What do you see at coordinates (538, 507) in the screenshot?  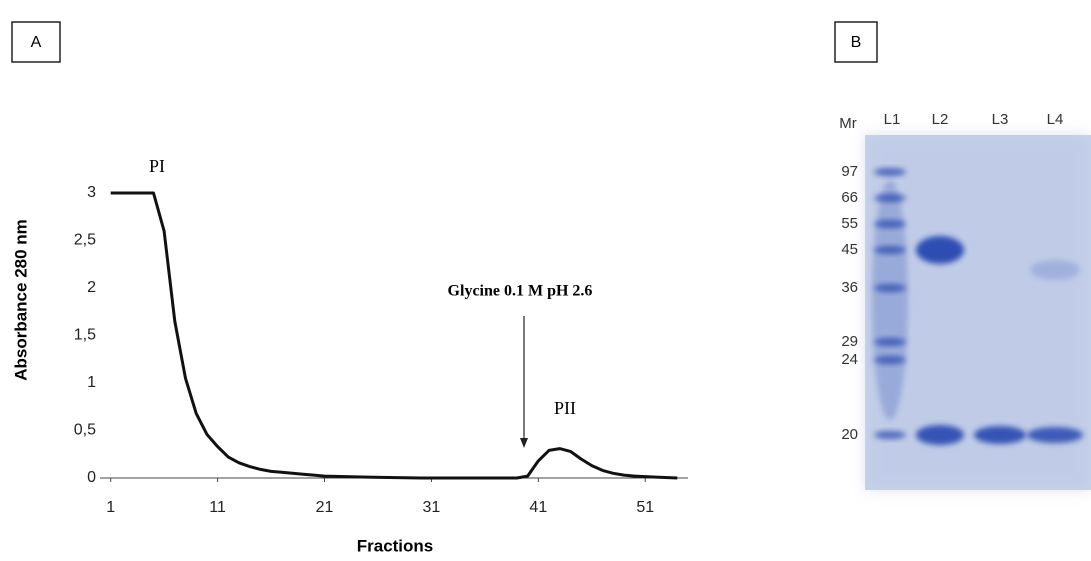 I see `x-tick-label: 41` at bounding box center [538, 507].